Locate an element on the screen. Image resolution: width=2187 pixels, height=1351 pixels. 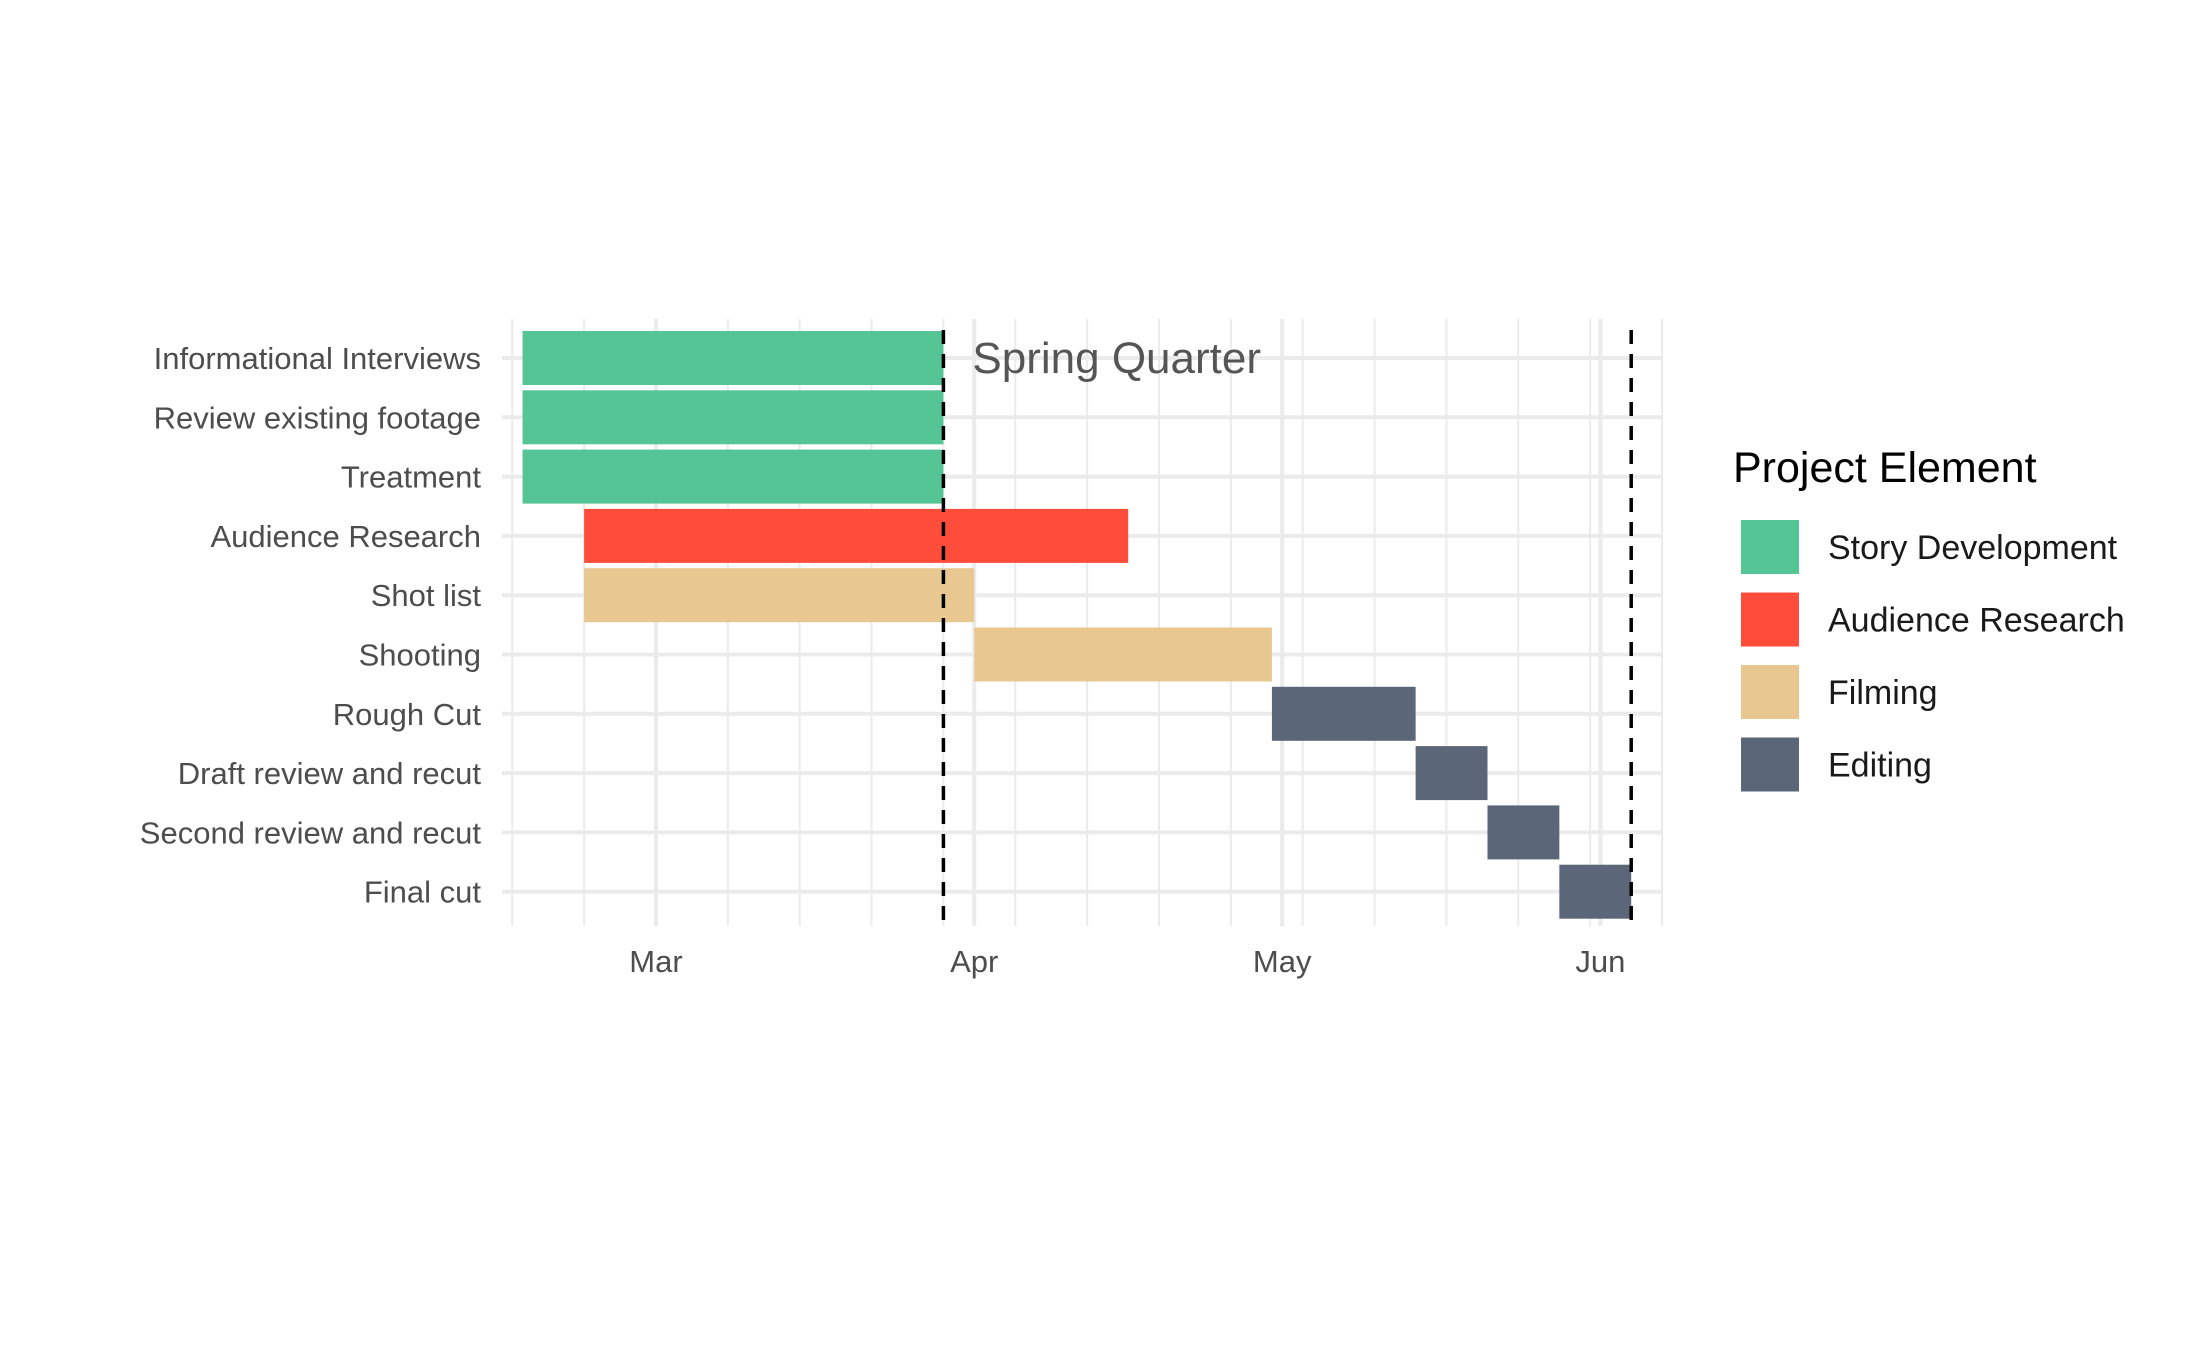
y-tick-label: Review existing footage is located at coordinates (317, 417).